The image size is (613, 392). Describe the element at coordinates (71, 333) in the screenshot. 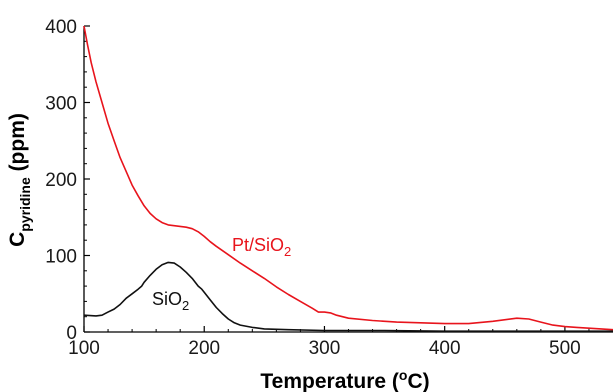

I see `y-tick-label: 0` at that location.